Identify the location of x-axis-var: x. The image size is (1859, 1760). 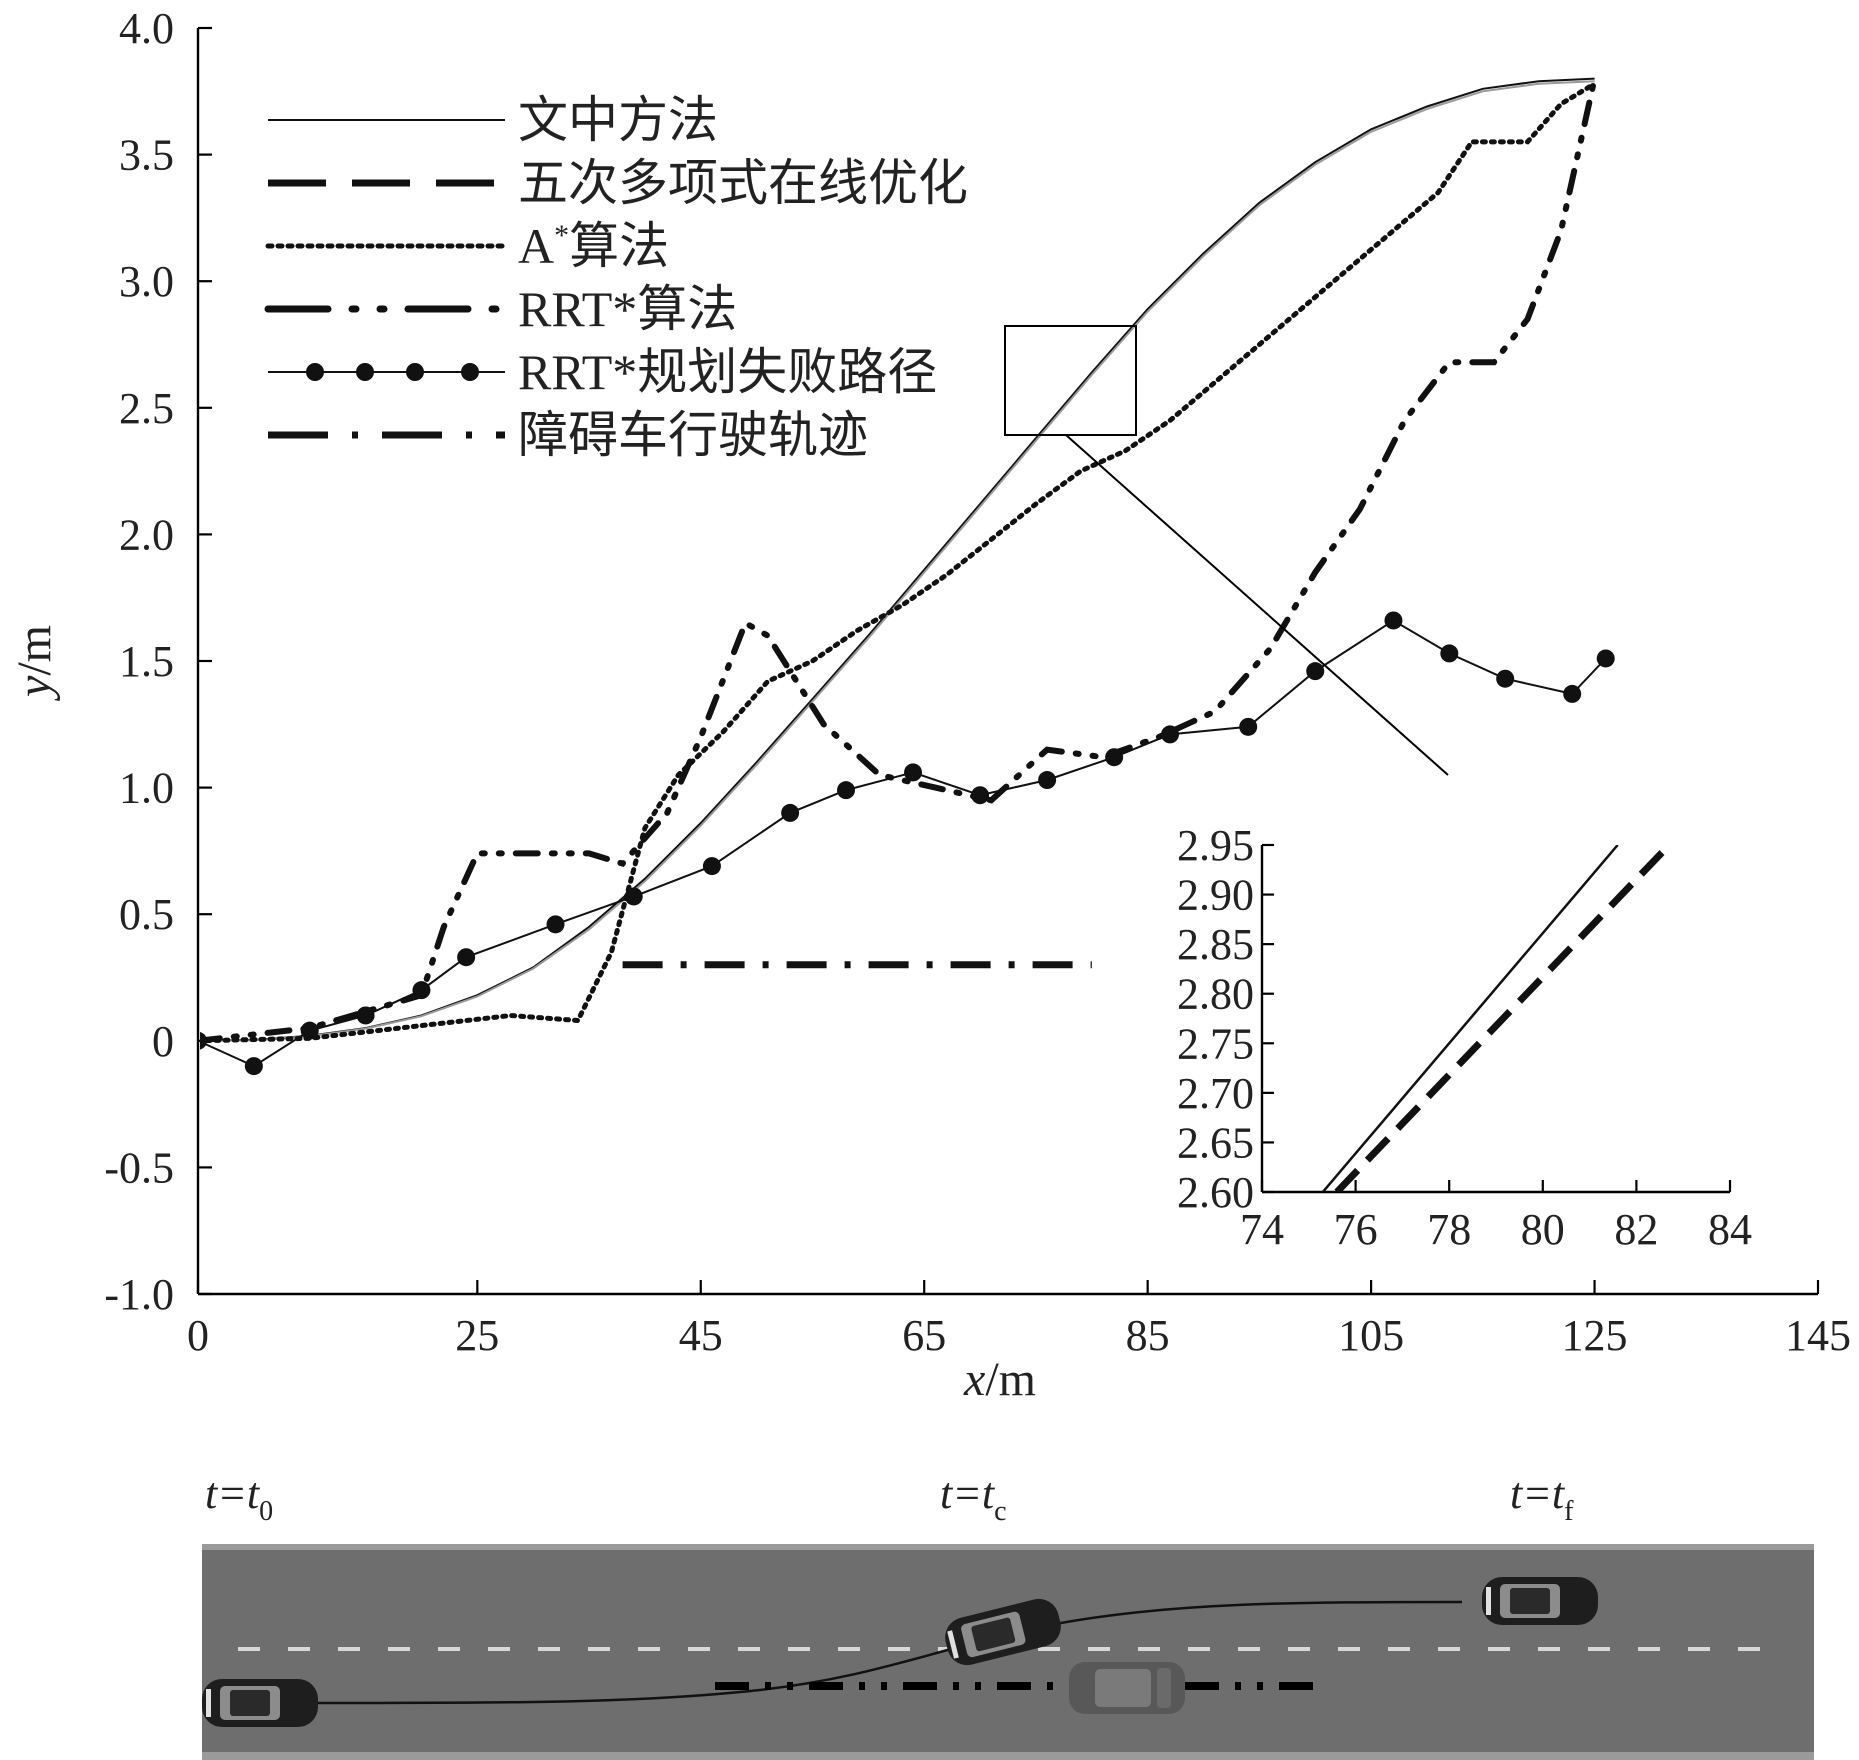
(974, 1379).